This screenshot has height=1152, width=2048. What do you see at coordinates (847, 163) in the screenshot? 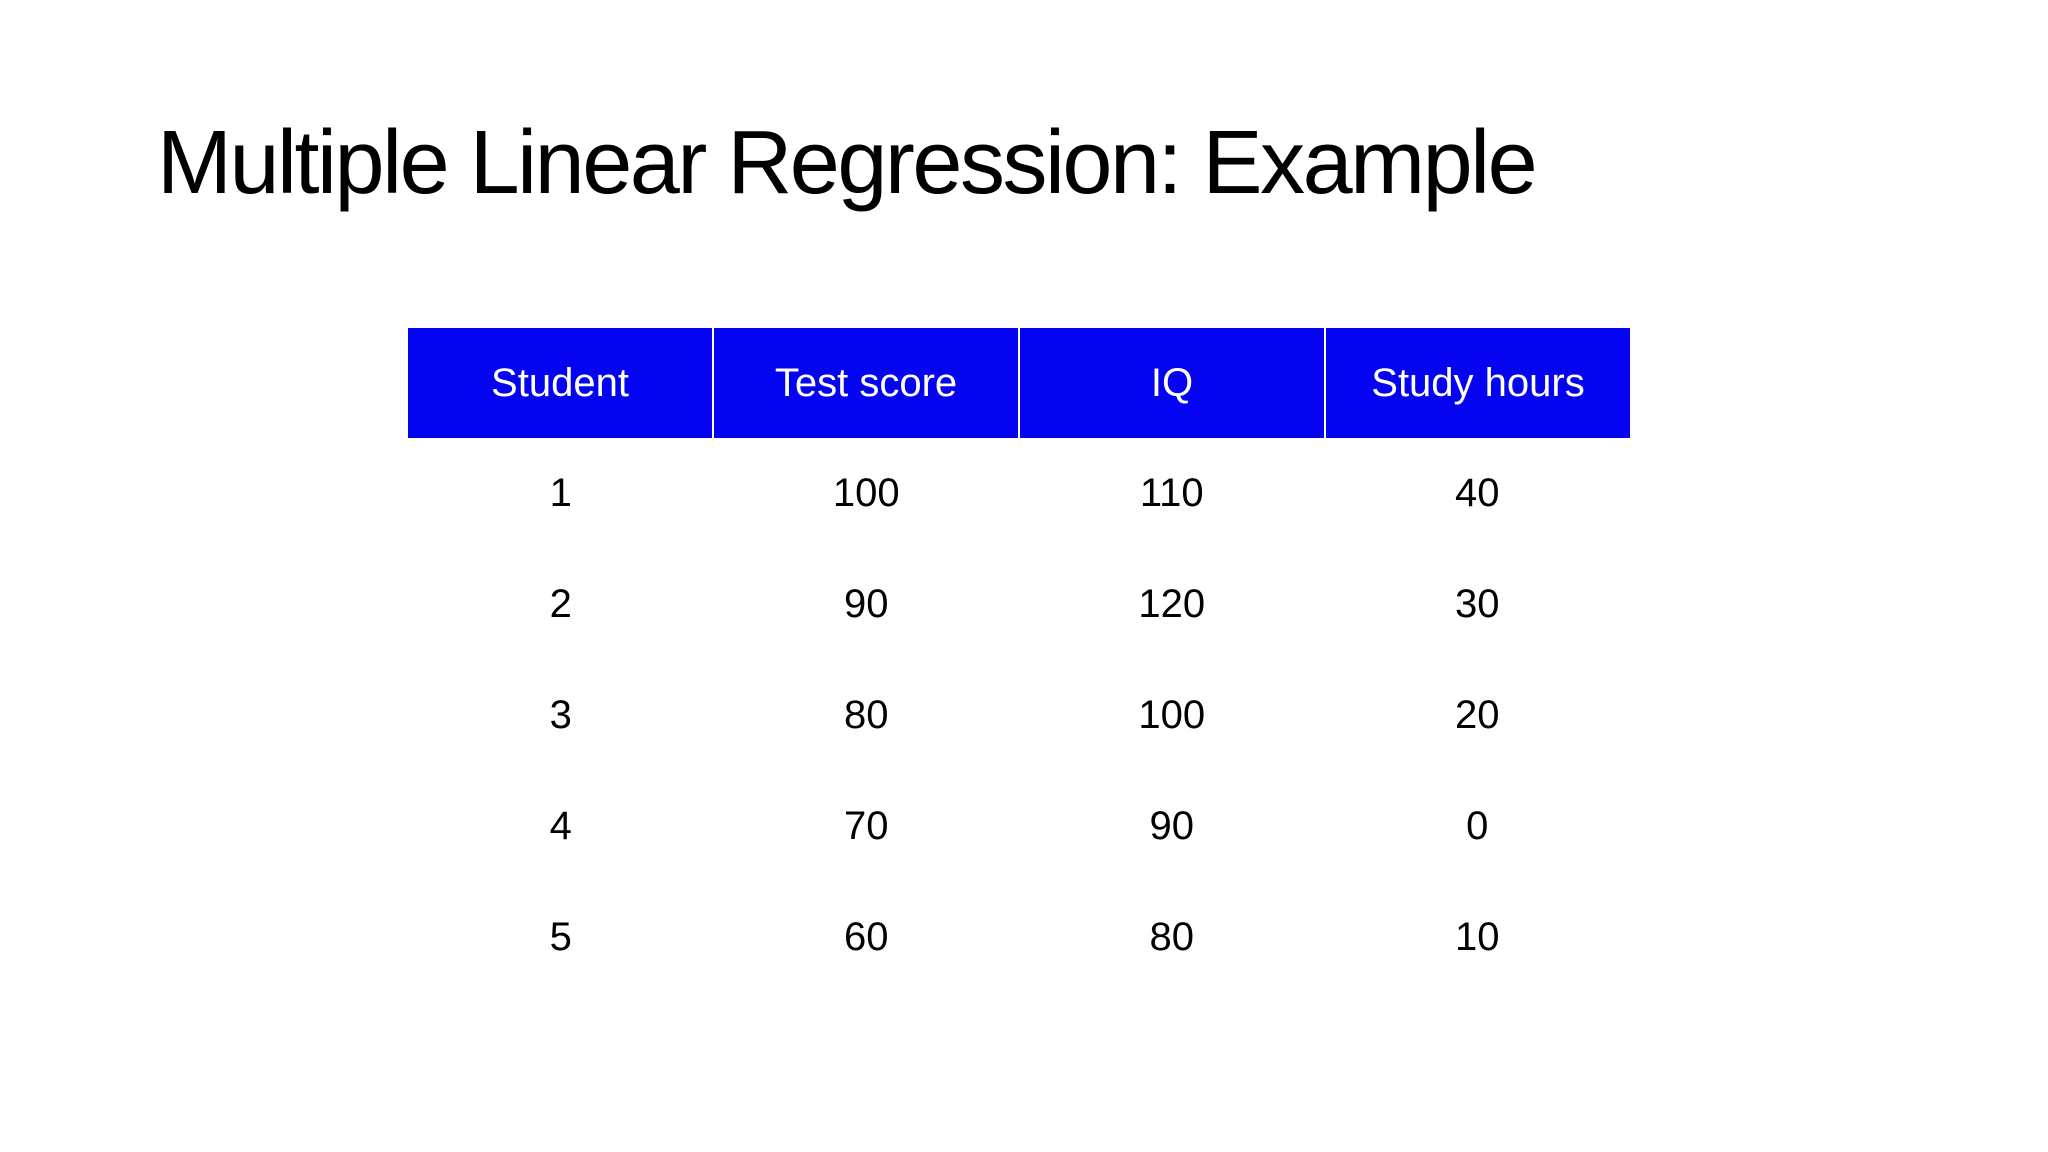
I see `slide-title: Multiple Linear Regression: Example` at bounding box center [847, 163].